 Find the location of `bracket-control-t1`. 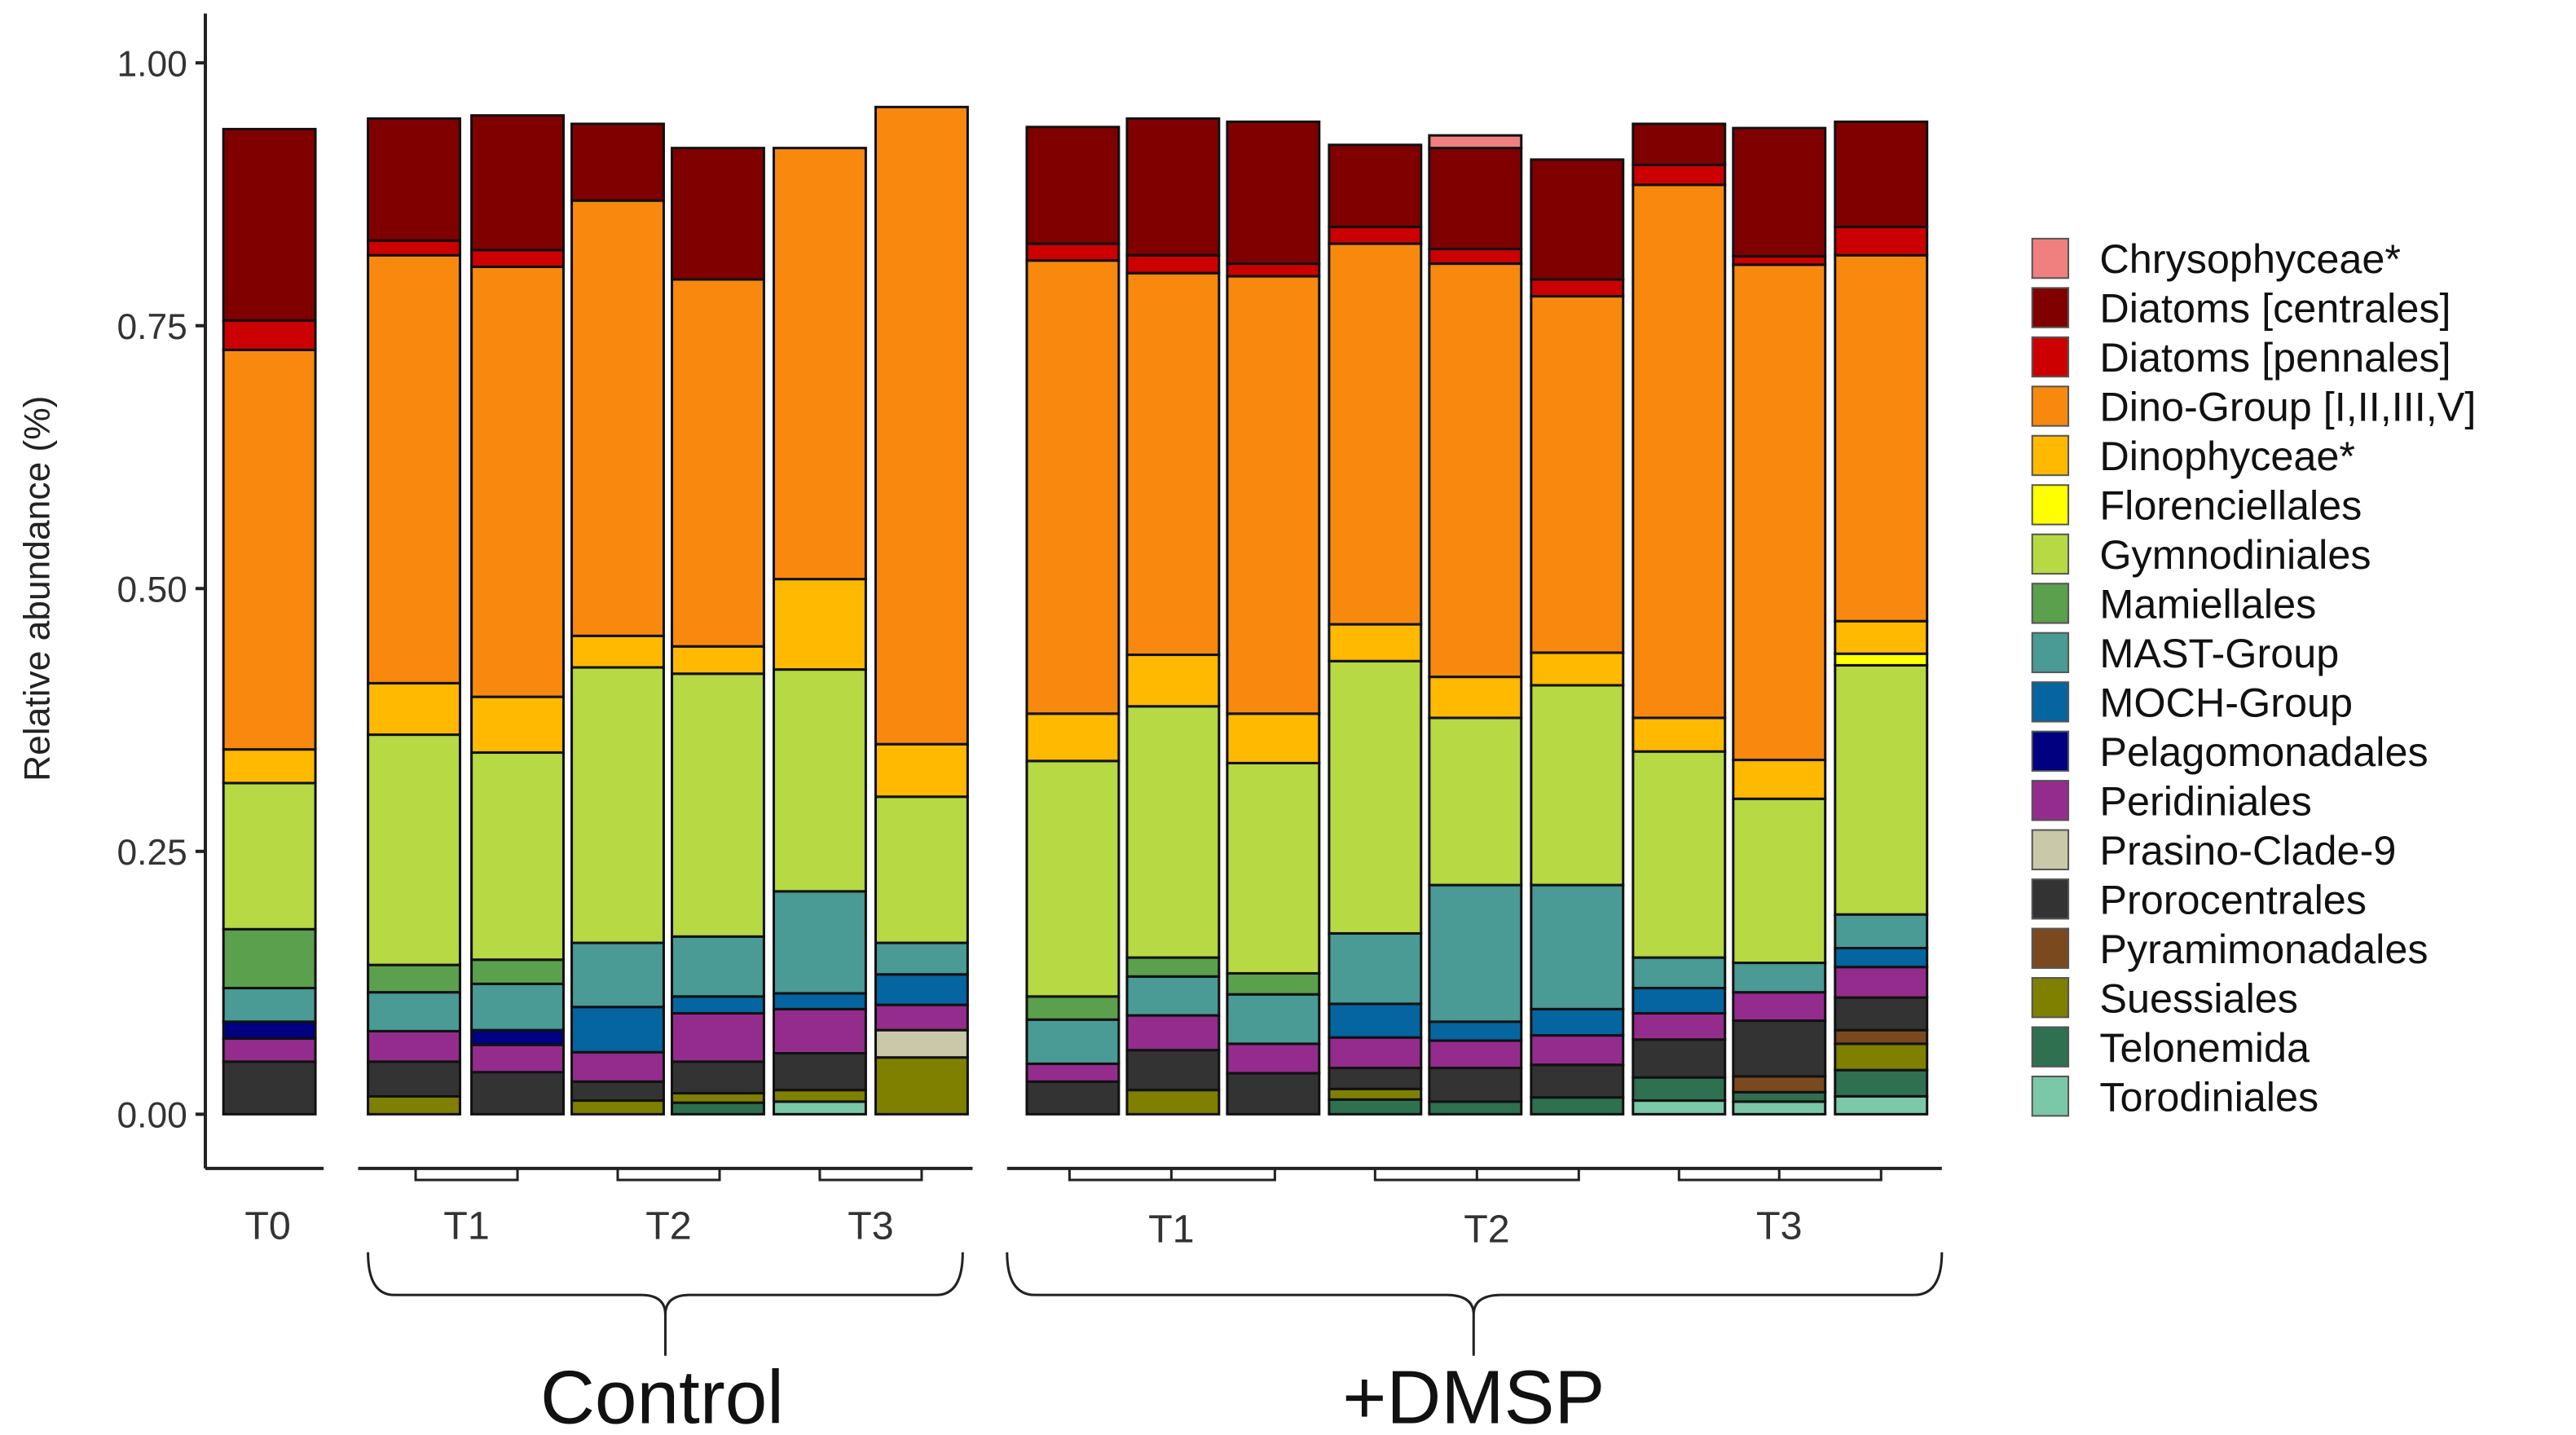

bracket-control-t1 is located at coordinates (466, 1175).